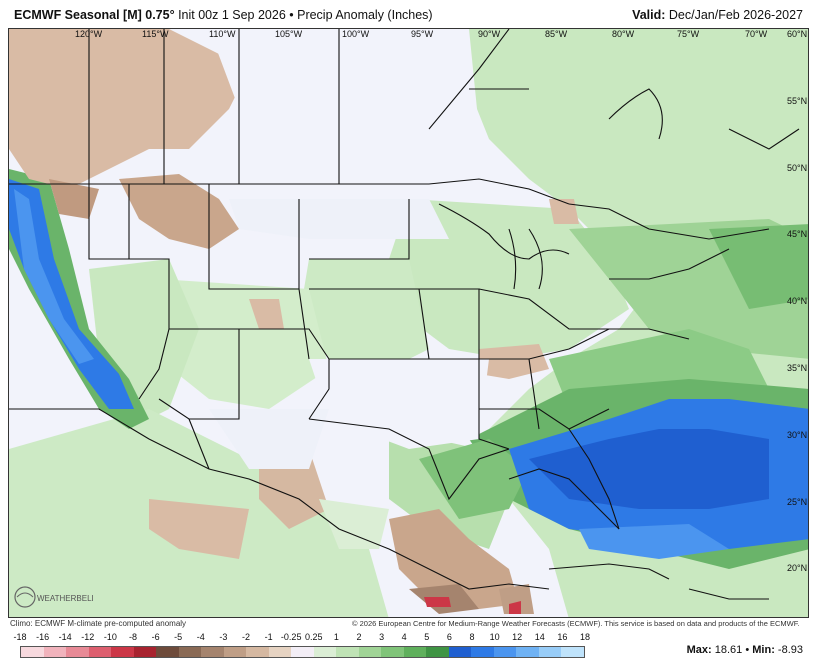 The height and width of the screenshot is (671, 817). What do you see at coordinates (246, 637) in the screenshot?
I see `scale-tick-label: -2` at bounding box center [246, 637].